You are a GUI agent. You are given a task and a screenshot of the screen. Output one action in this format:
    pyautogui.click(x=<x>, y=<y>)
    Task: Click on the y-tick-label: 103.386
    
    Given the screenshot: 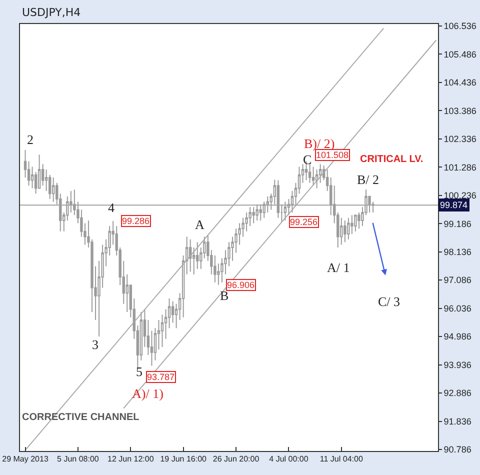 What is the action you would take?
    pyautogui.click(x=460, y=111)
    